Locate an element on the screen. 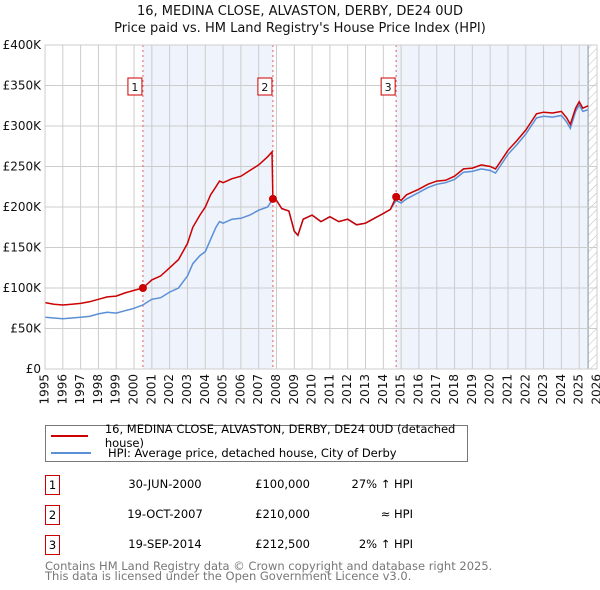  x-tick-label: 1997 is located at coordinates (80, 389).